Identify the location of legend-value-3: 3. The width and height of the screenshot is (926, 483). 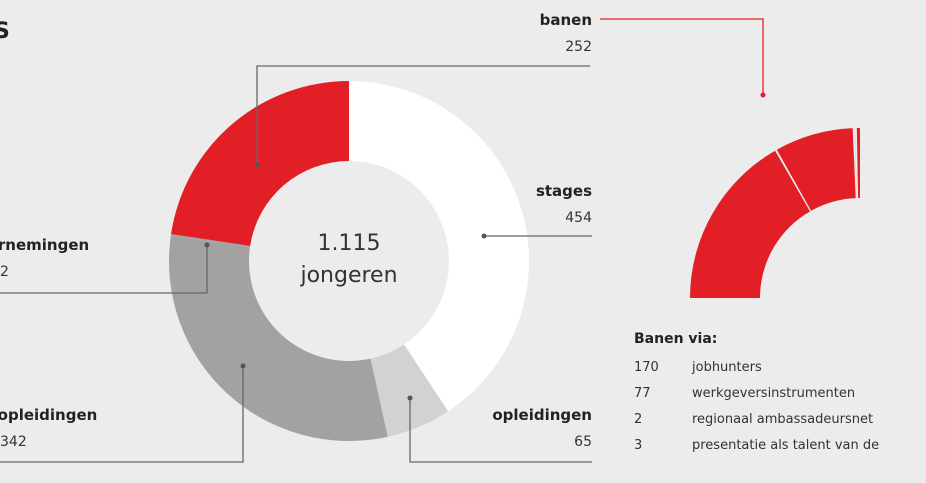
(638, 445).